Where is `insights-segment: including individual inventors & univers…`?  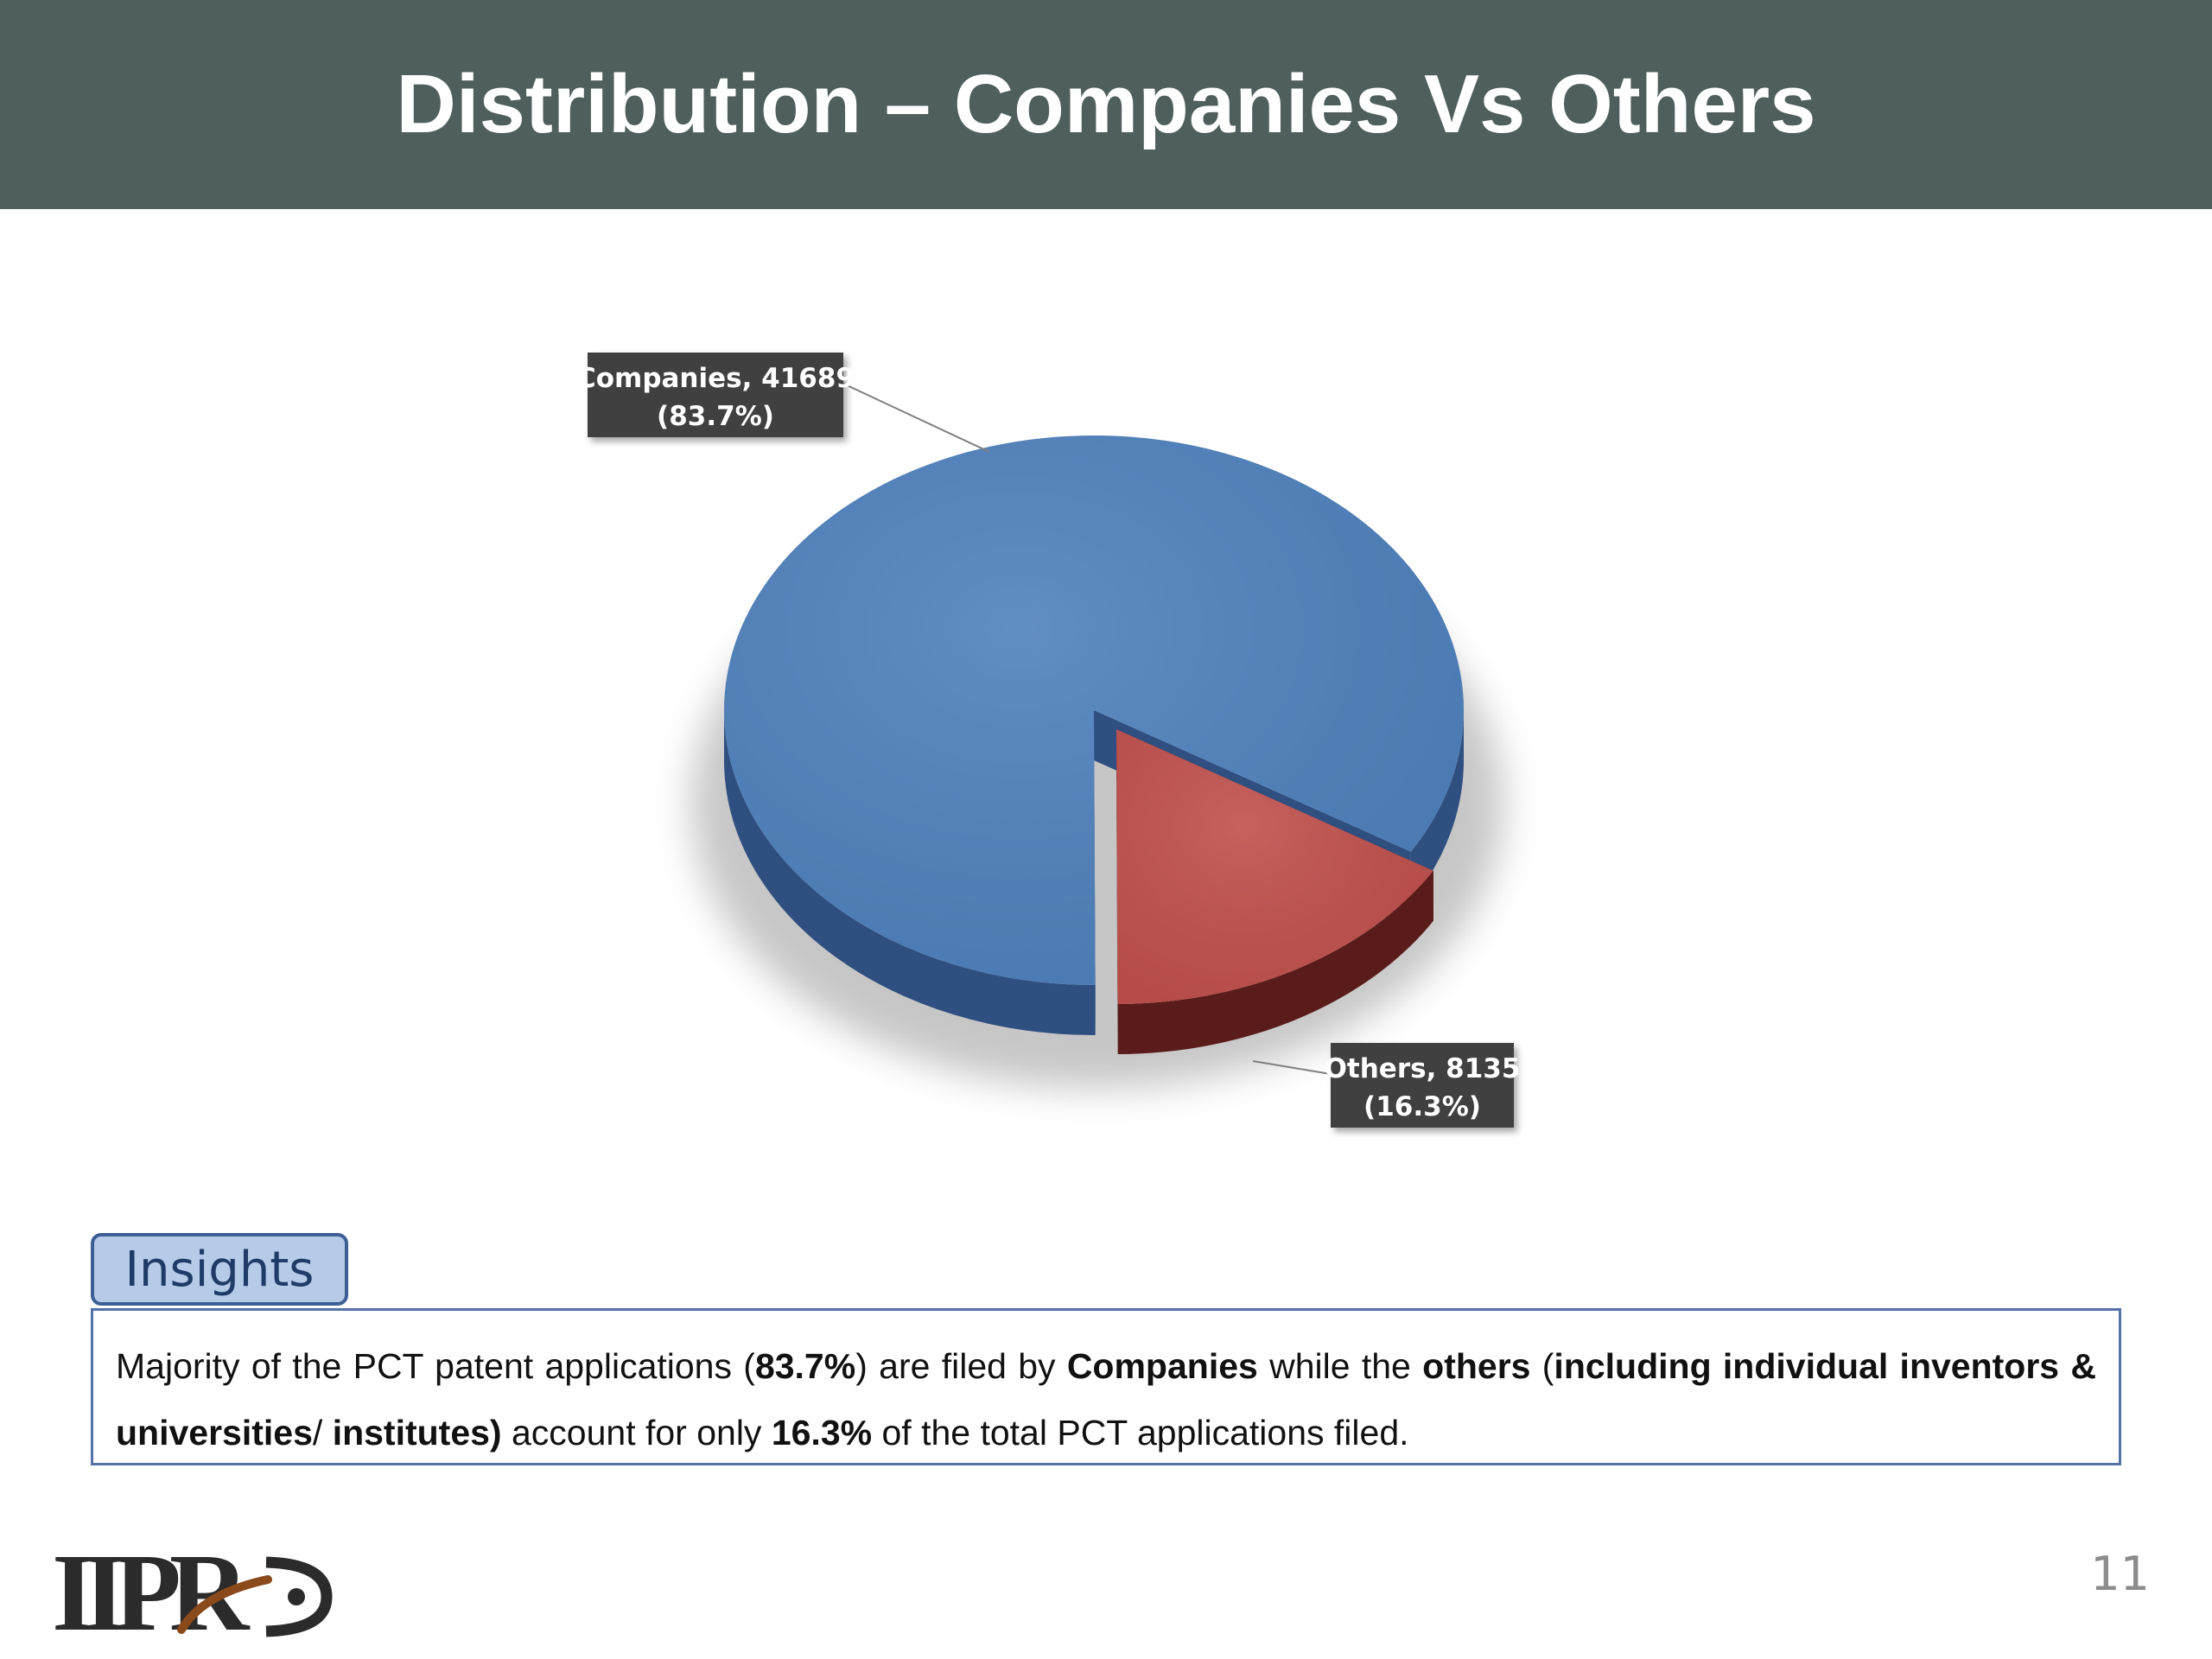
insights-segment: including individual inventors & univers… is located at coordinates (1106, 1399).